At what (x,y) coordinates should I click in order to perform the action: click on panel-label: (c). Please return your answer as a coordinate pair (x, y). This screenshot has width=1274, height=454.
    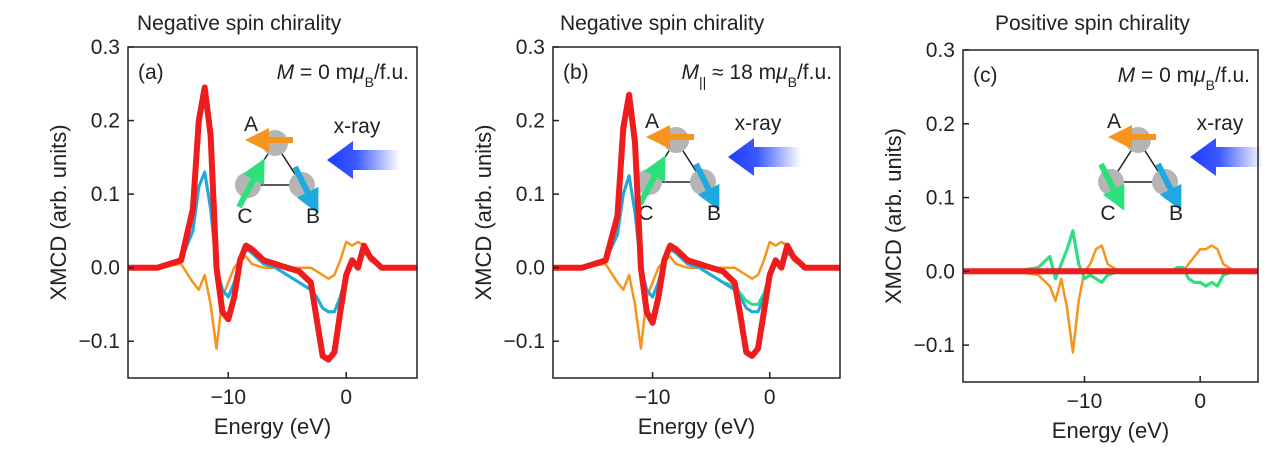
    Looking at the image, I should click on (985, 75).